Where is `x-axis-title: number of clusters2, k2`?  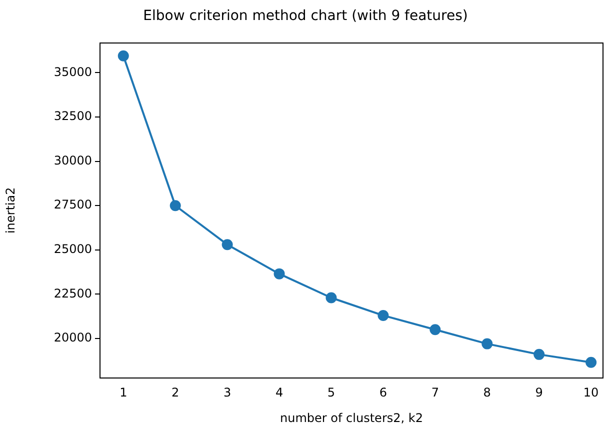 x-axis-title: number of clusters2, k2 is located at coordinates (351, 417).